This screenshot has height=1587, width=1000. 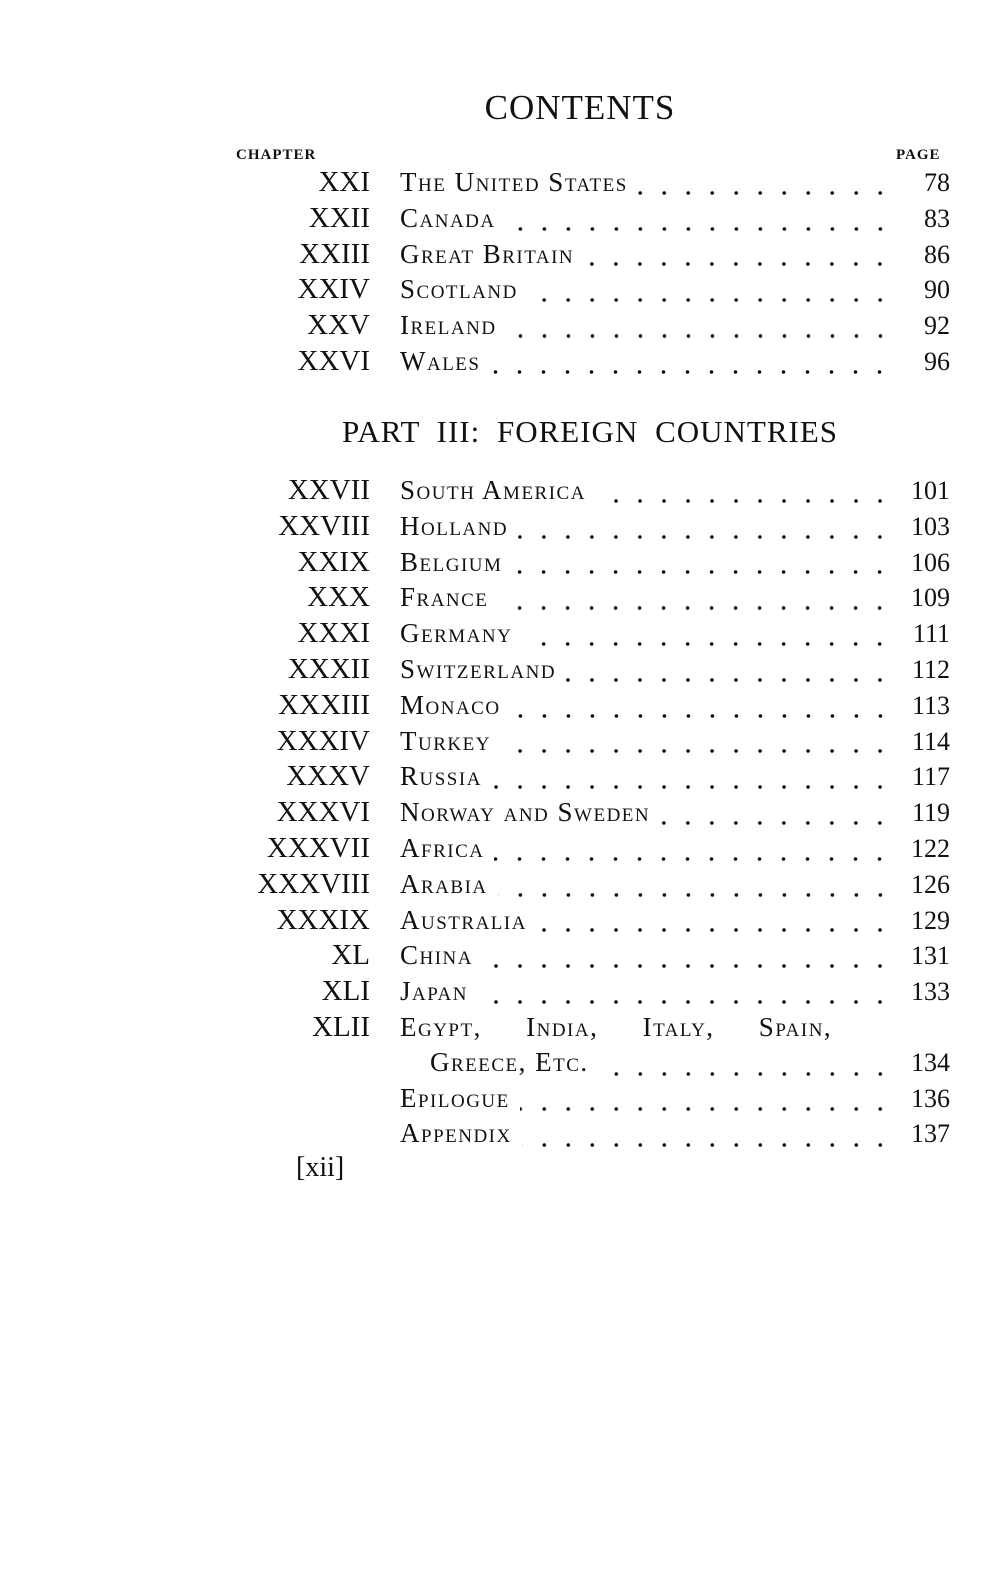 What do you see at coordinates (509, 1061) in the screenshot?
I see `chapter-title: Greece, Etc.` at bounding box center [509, 1061].